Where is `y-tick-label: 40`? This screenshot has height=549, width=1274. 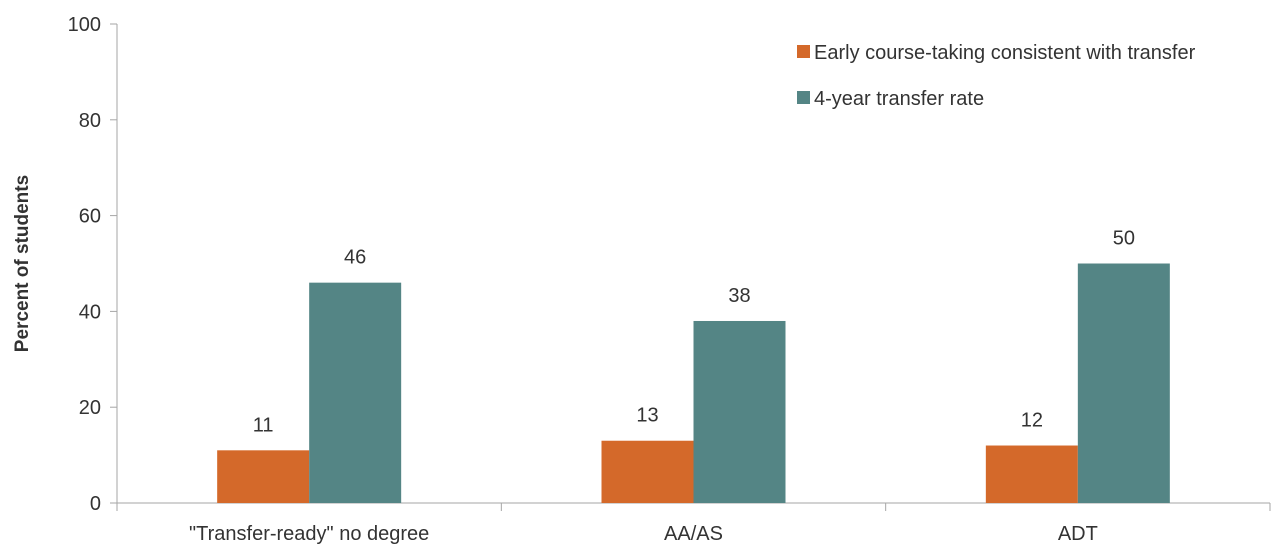
y-tick-label: 40 is located at coordinates (90, 312).